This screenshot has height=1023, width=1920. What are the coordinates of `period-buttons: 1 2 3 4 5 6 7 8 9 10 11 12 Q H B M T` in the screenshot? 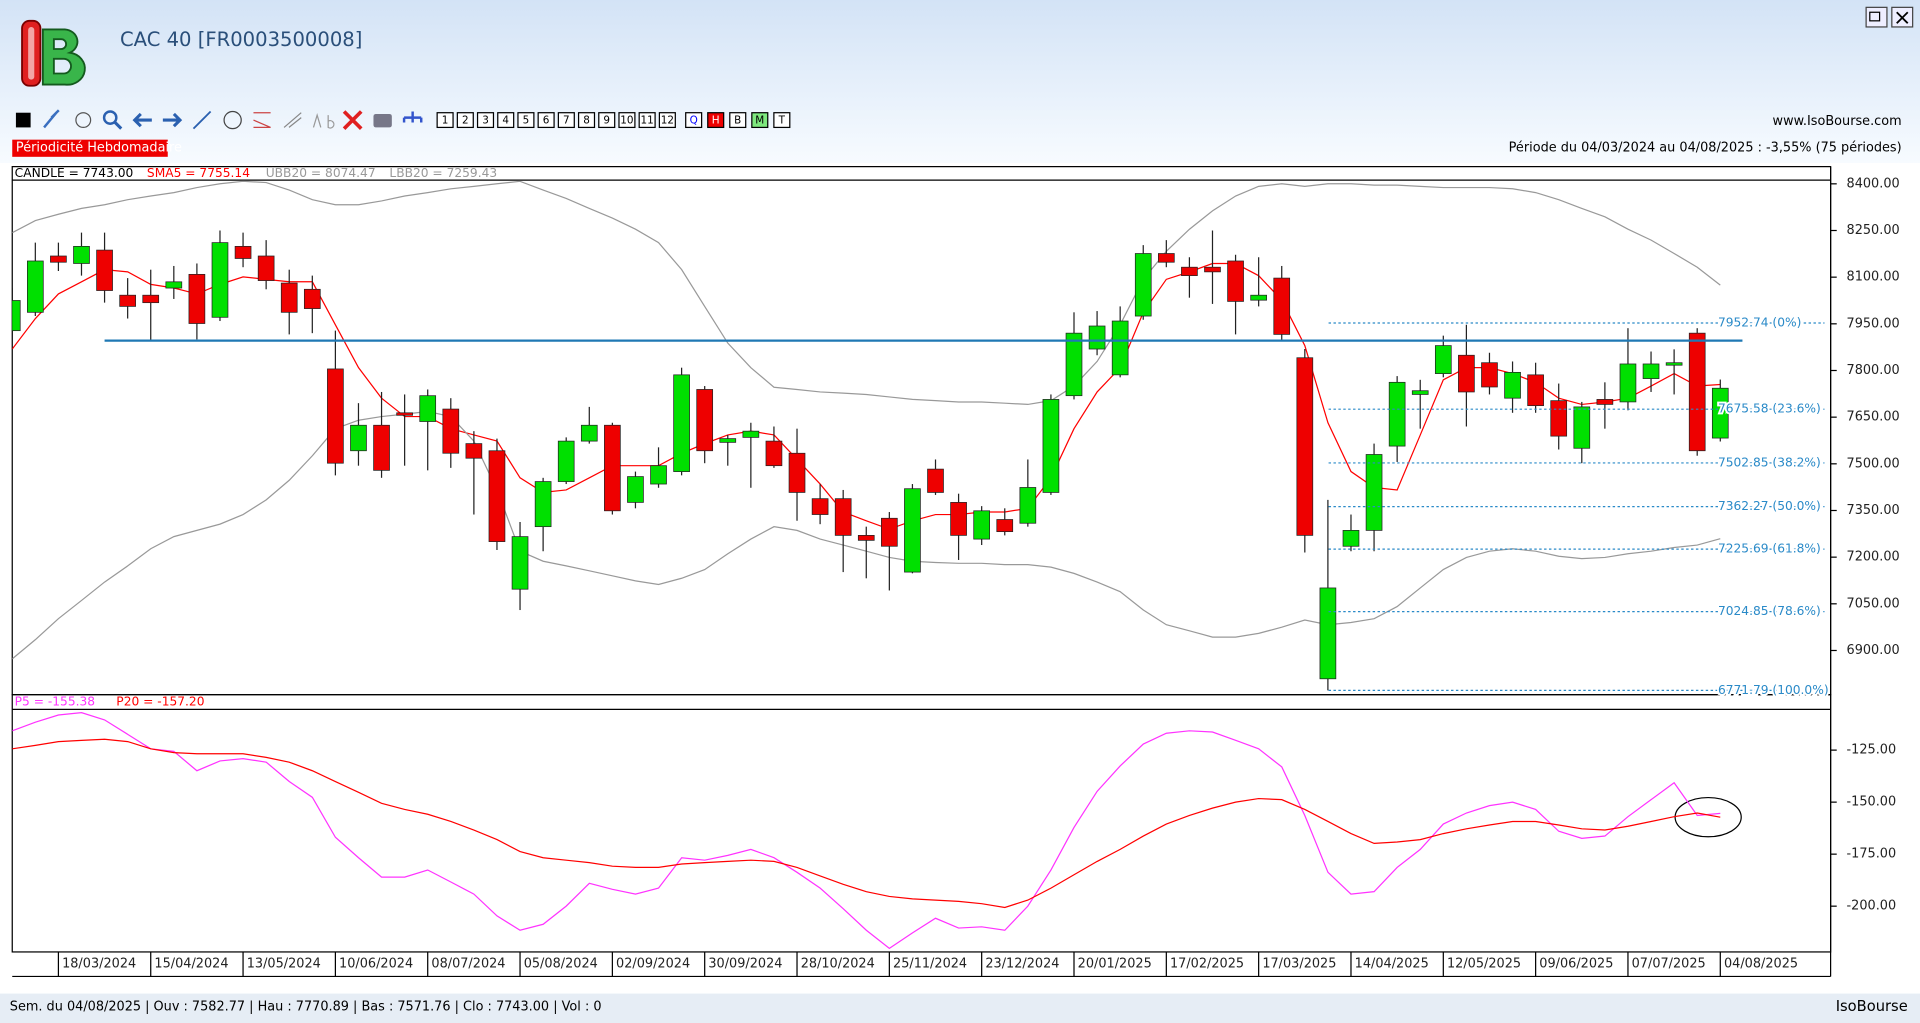 It's located at (613, 120).